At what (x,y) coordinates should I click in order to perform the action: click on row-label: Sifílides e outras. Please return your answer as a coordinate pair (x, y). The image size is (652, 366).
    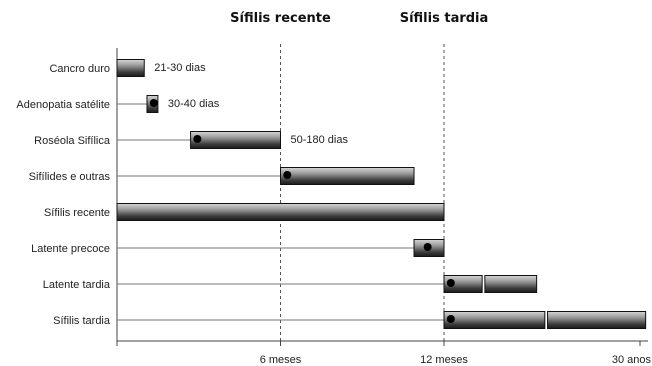
    Looking at the image, I should click on (70, 177).